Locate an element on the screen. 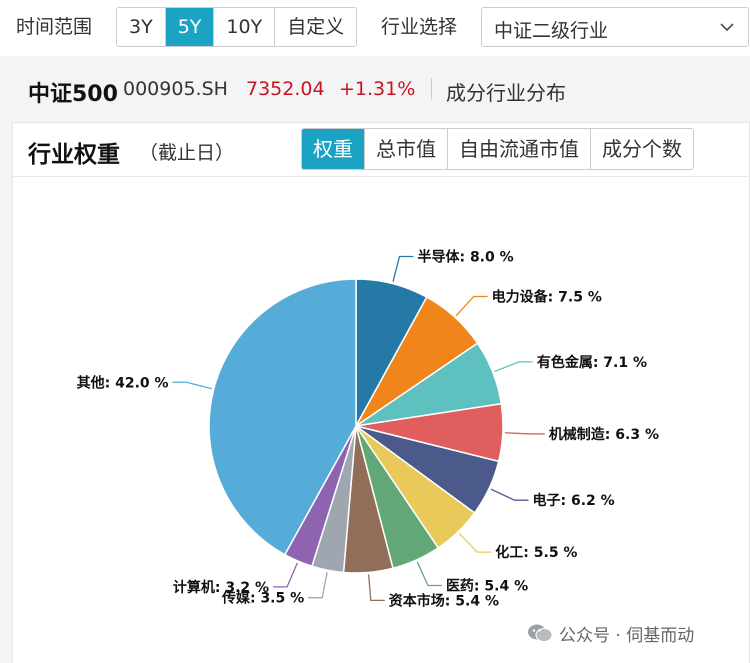 The width and height of the screenshot is (750, 663). index-price: 7352.04 is located at coordinates (285, 89).